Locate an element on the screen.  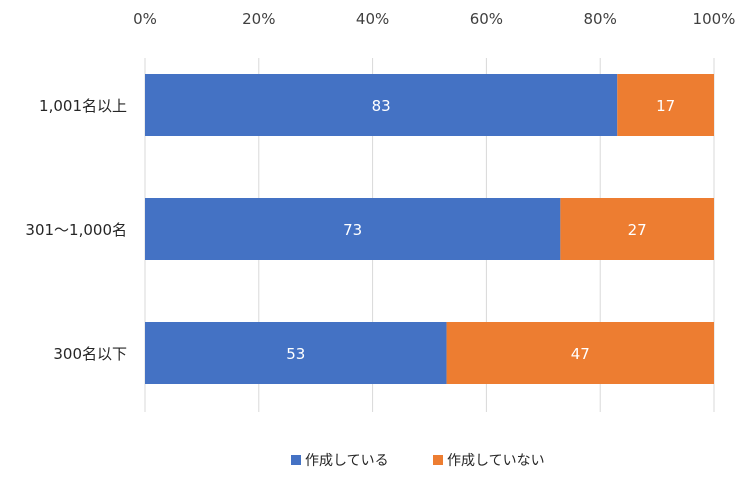
x-axis-ticks: 0% 20% 40% 60% 80% 100% is located at coordinates (434, 19).